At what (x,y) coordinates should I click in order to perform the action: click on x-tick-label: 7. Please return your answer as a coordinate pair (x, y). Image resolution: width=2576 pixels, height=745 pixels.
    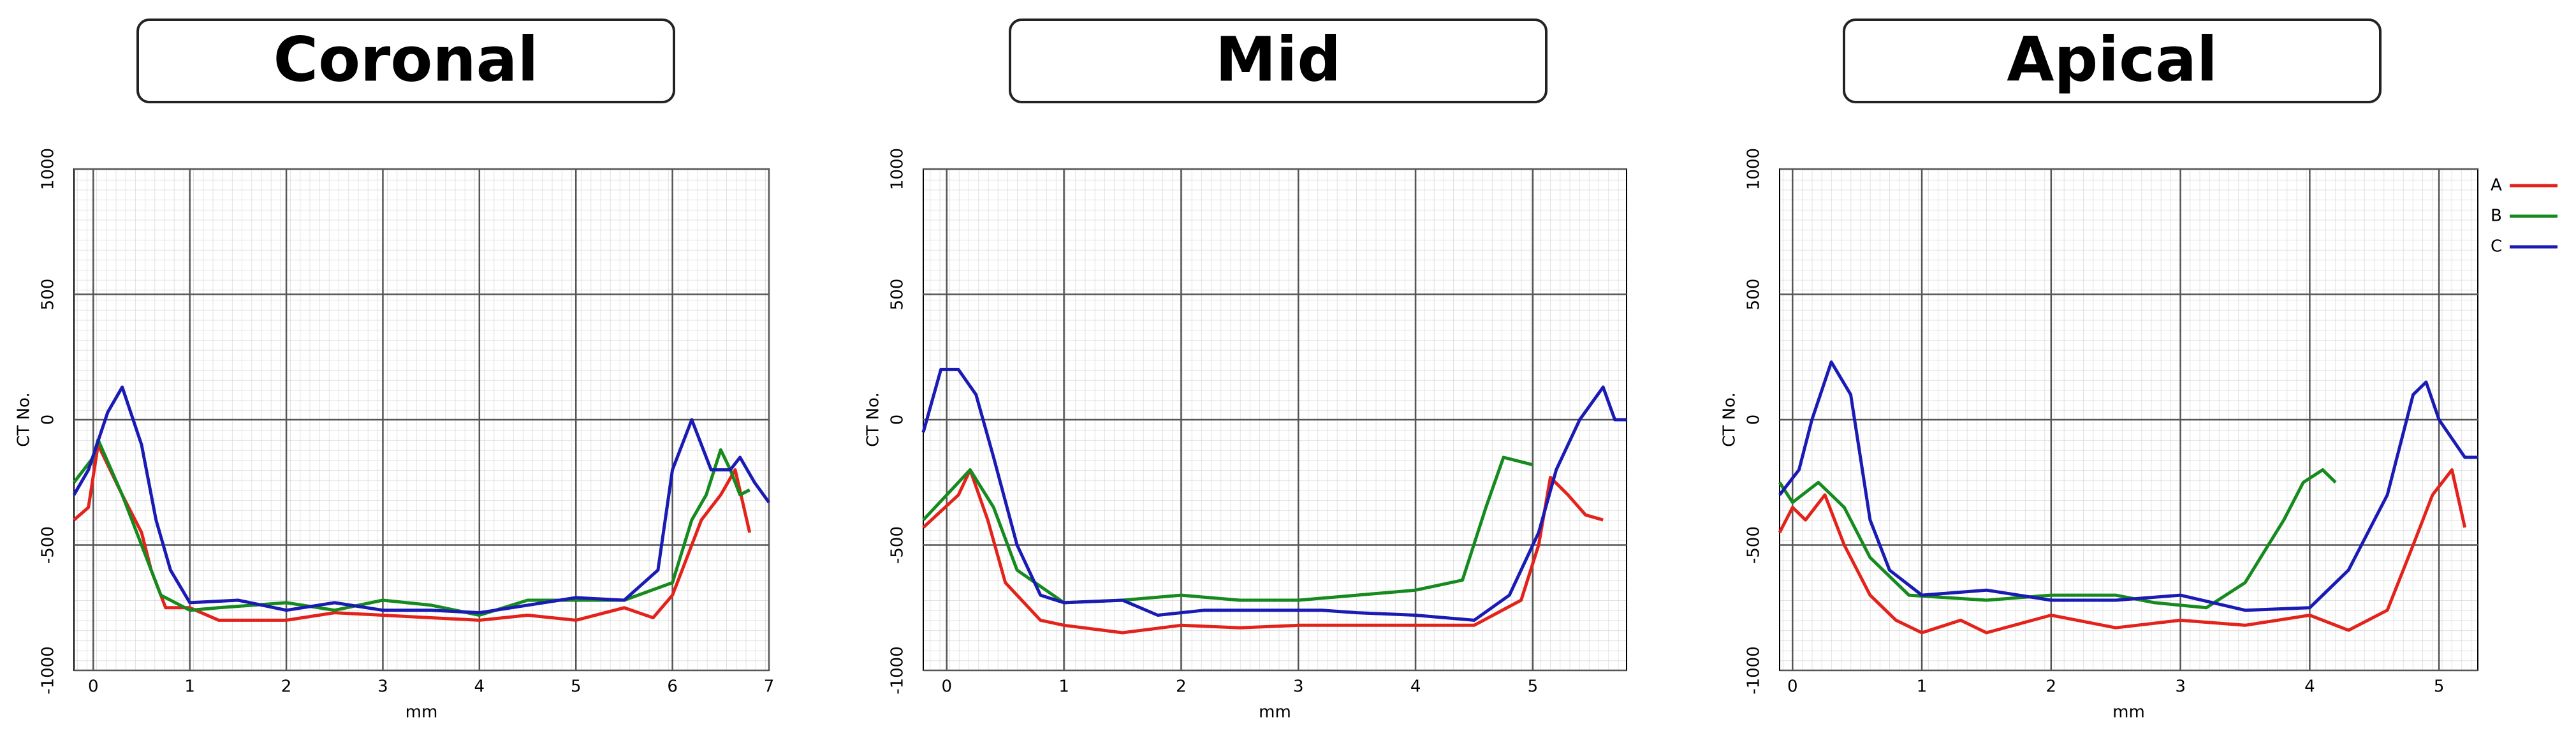
    Looking at the image, I should click on (769, 687).